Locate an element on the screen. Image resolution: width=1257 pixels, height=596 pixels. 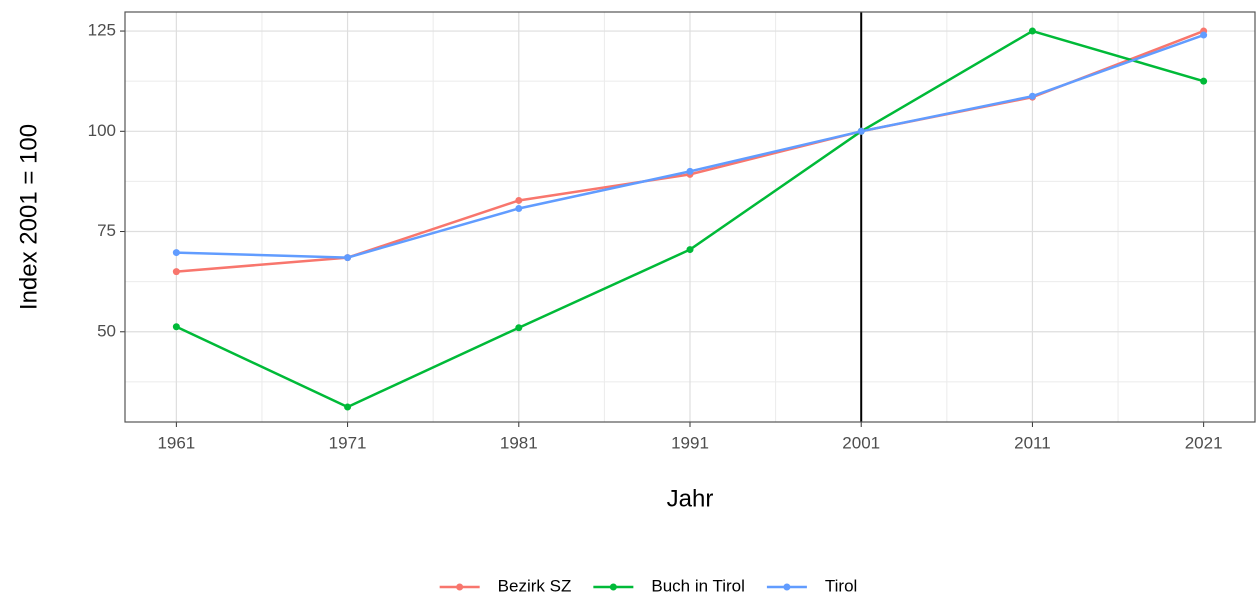
x-tick-label: 2001 is located at coordinates (861, 442).